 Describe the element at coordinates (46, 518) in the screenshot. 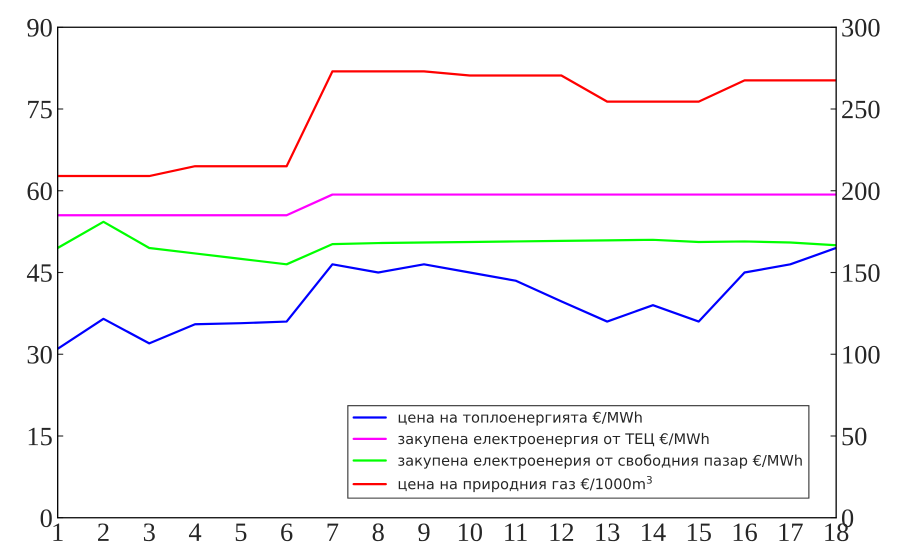

I see `y-tick-label: 0` at that location.